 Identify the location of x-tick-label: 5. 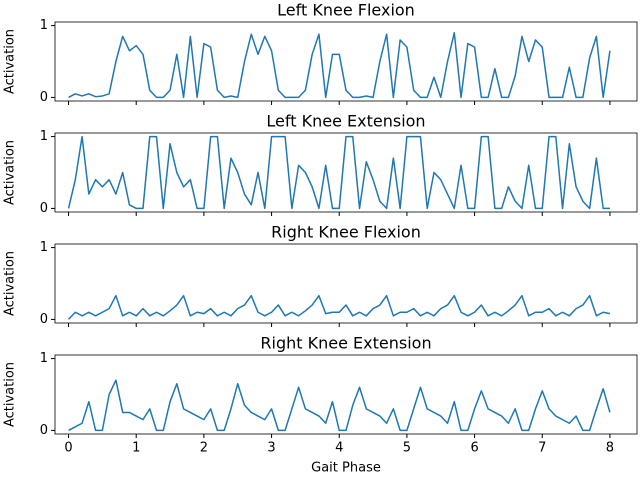
(407, 448).